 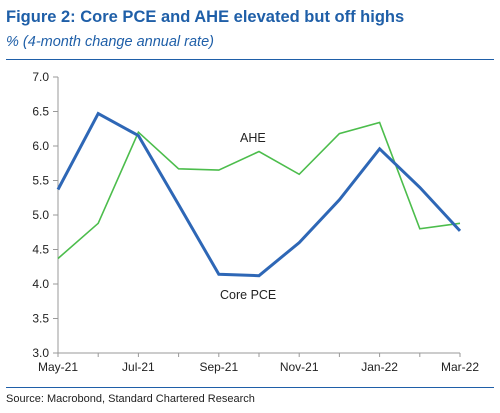 What do you see at coordinates (40, 77) in the screenshot?
I see `y-tick-label: 7.0` at bounding box center [40, 77].